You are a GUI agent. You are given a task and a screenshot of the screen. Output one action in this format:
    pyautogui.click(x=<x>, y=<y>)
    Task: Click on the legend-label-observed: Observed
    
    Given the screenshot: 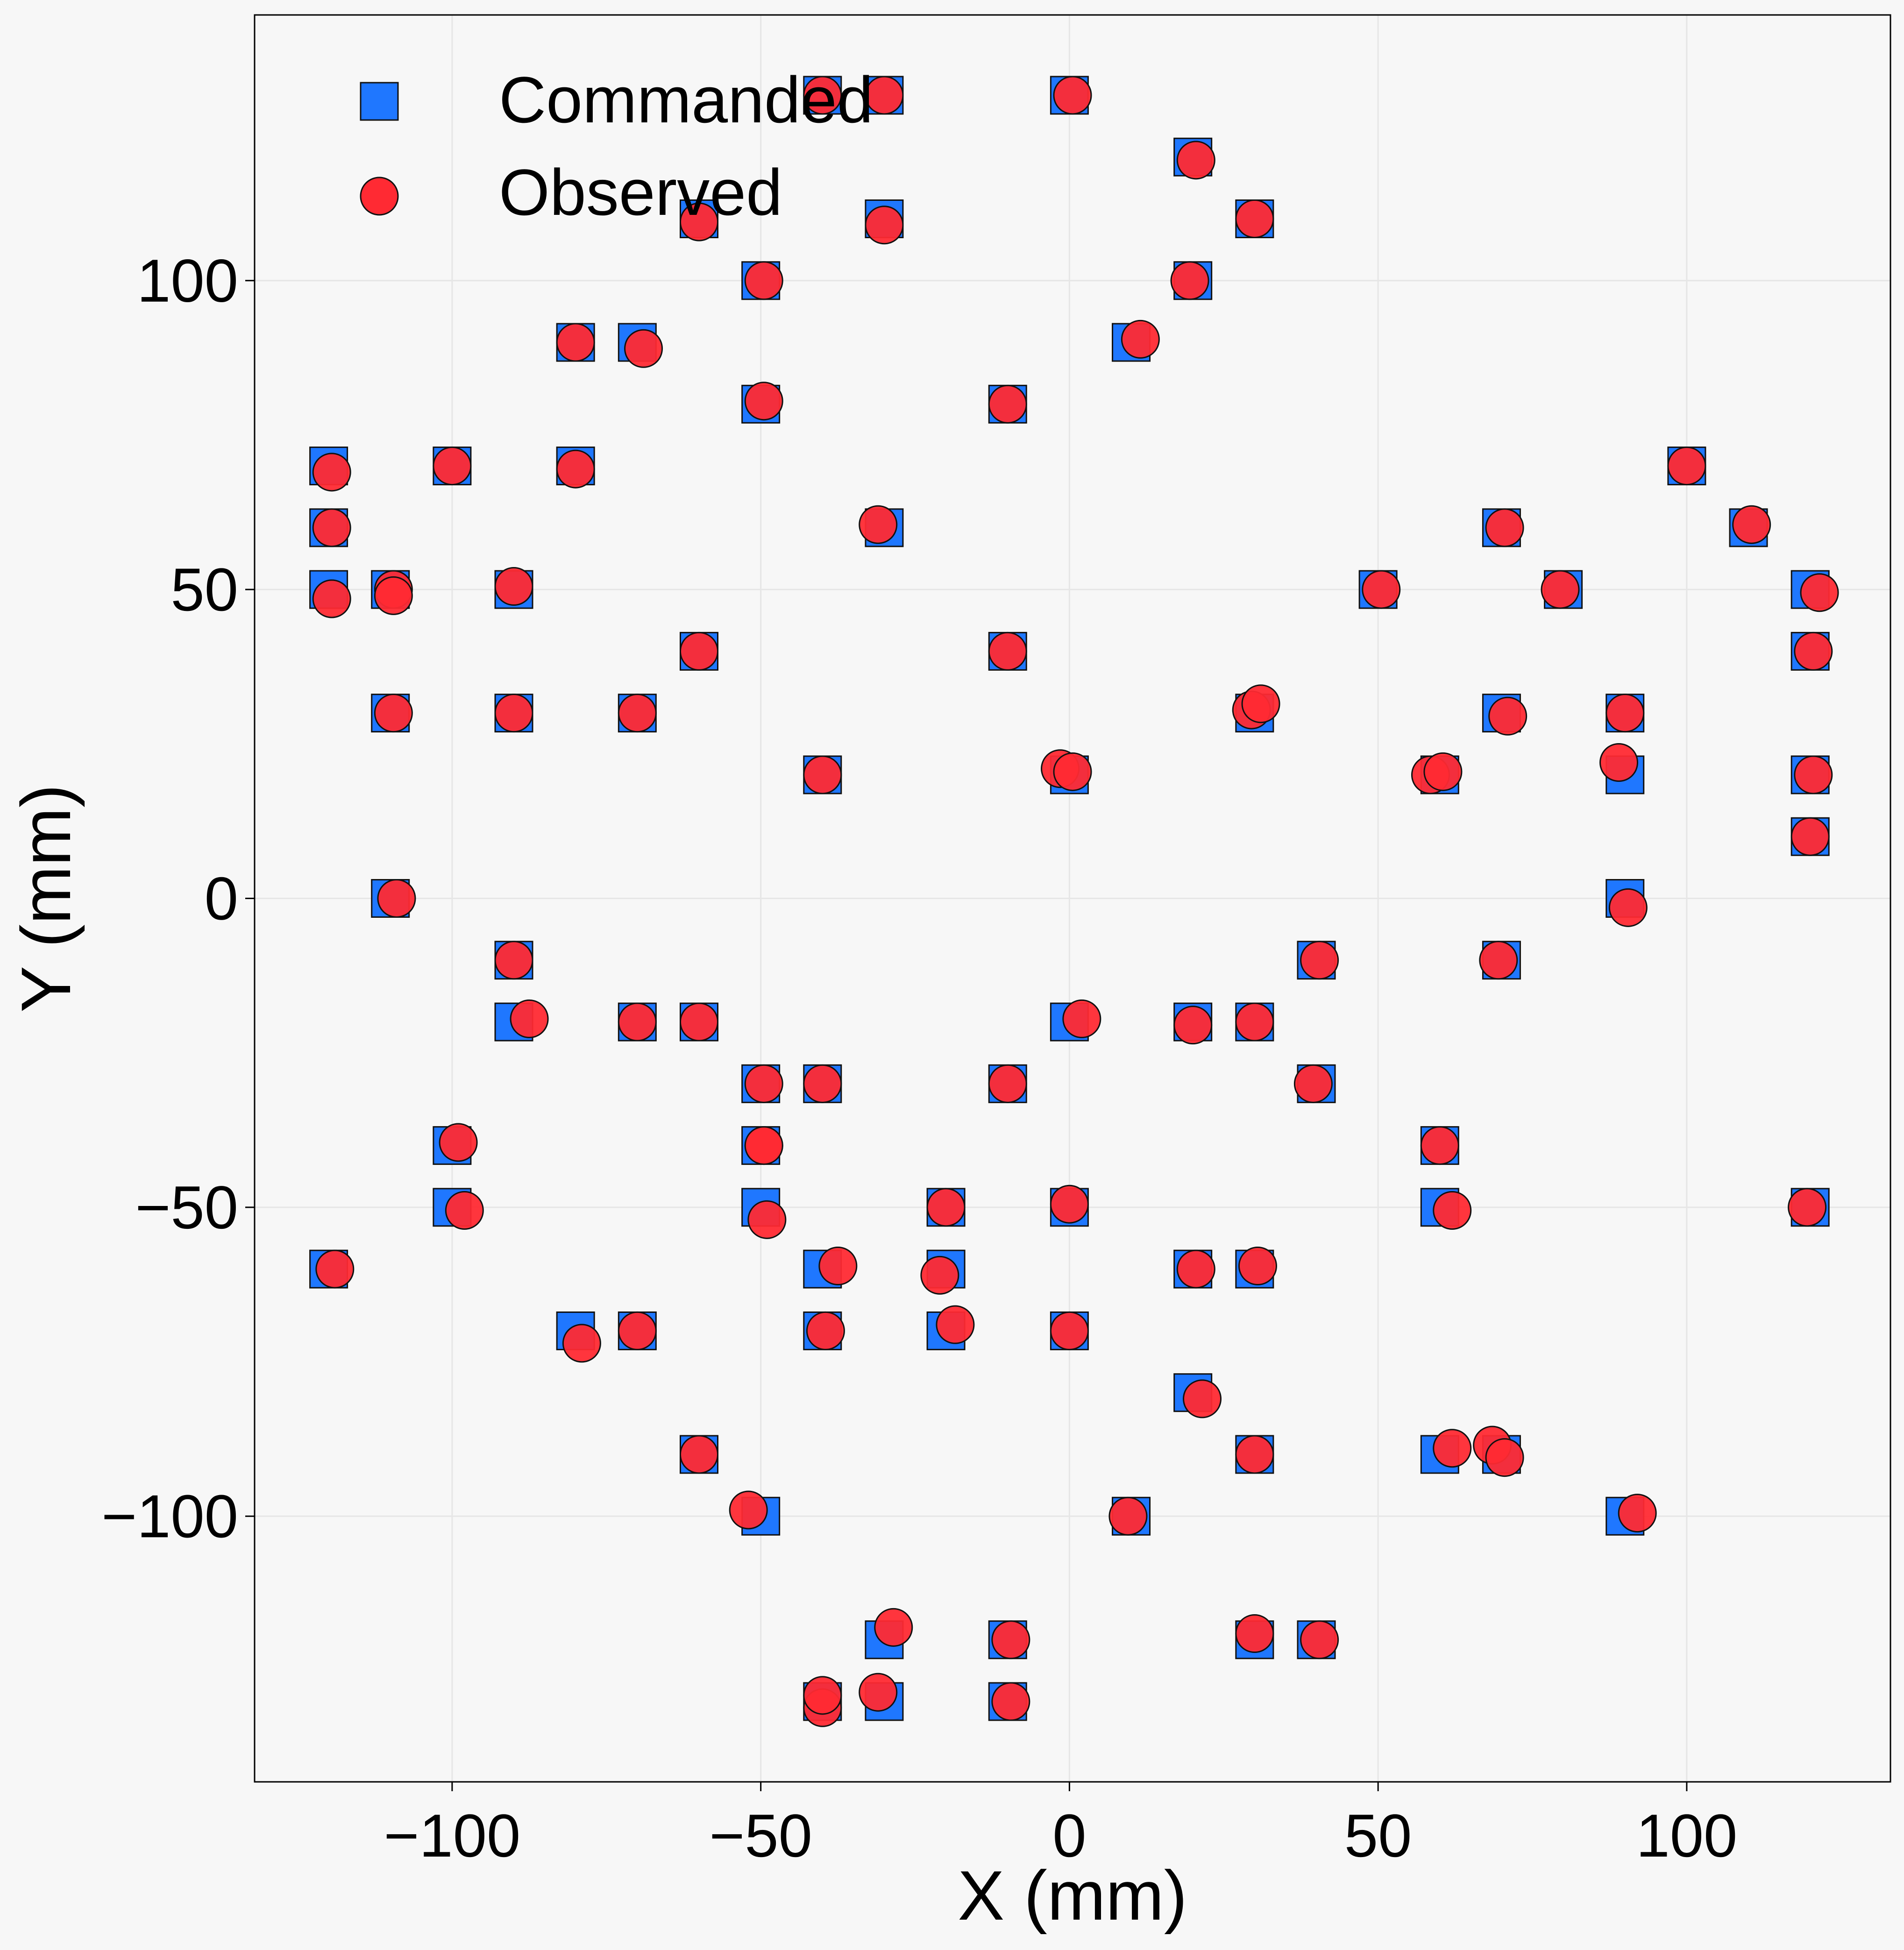 What is the action you would take?
    pyautogui.click(x=640, y=192)
    